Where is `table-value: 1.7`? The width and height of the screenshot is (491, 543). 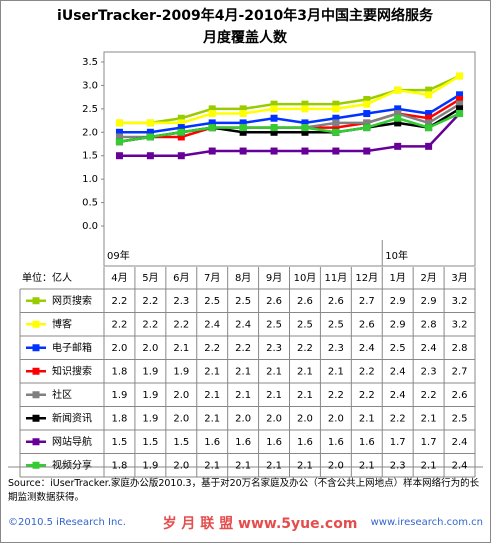
table-value: 1.7 is located at coordinates (398, 442).